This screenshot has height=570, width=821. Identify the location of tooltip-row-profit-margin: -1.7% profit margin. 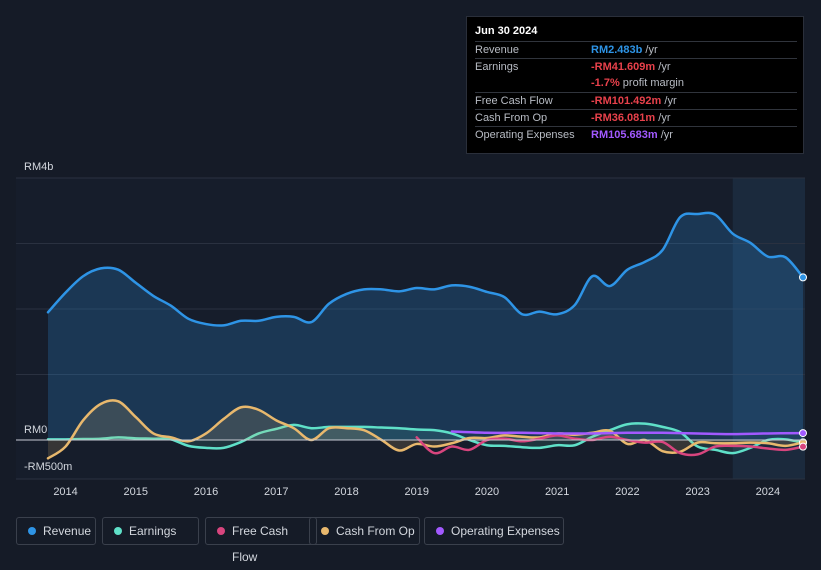
(636, 83).